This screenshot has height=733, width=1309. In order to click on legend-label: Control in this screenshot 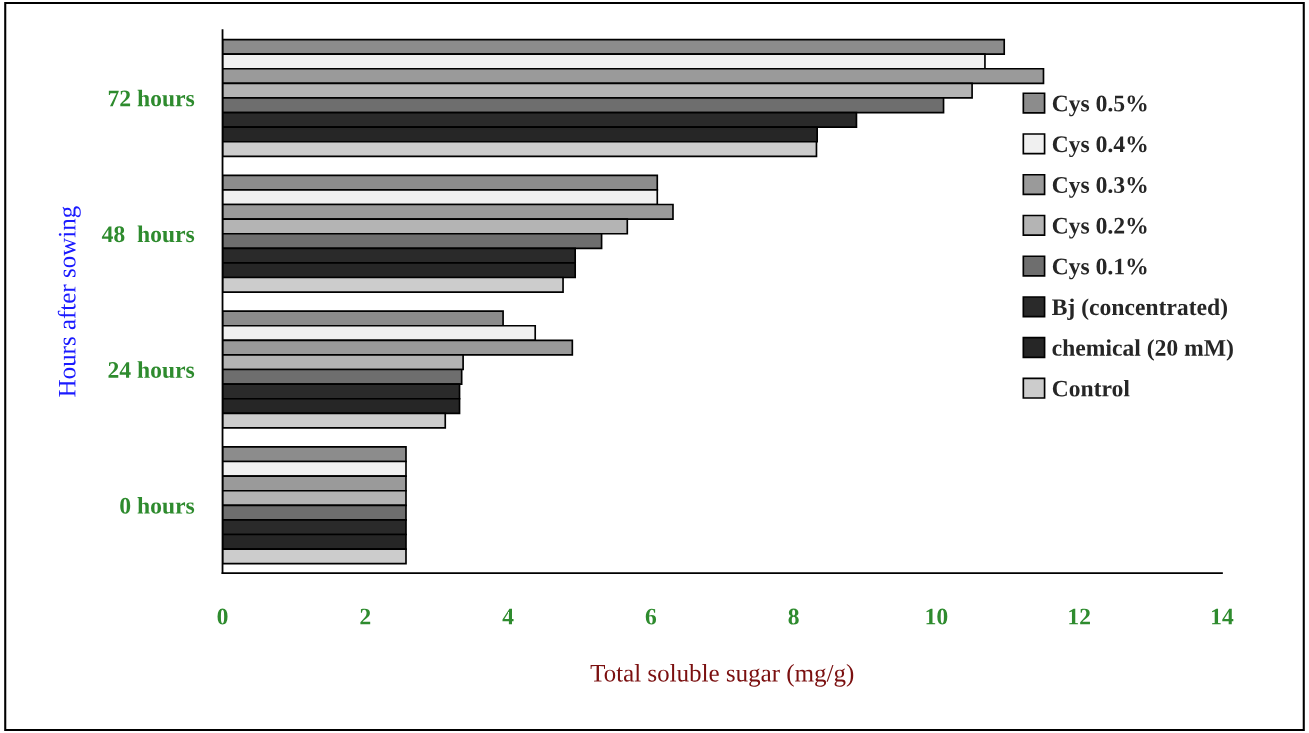, I will do `click(1091, 388)`.